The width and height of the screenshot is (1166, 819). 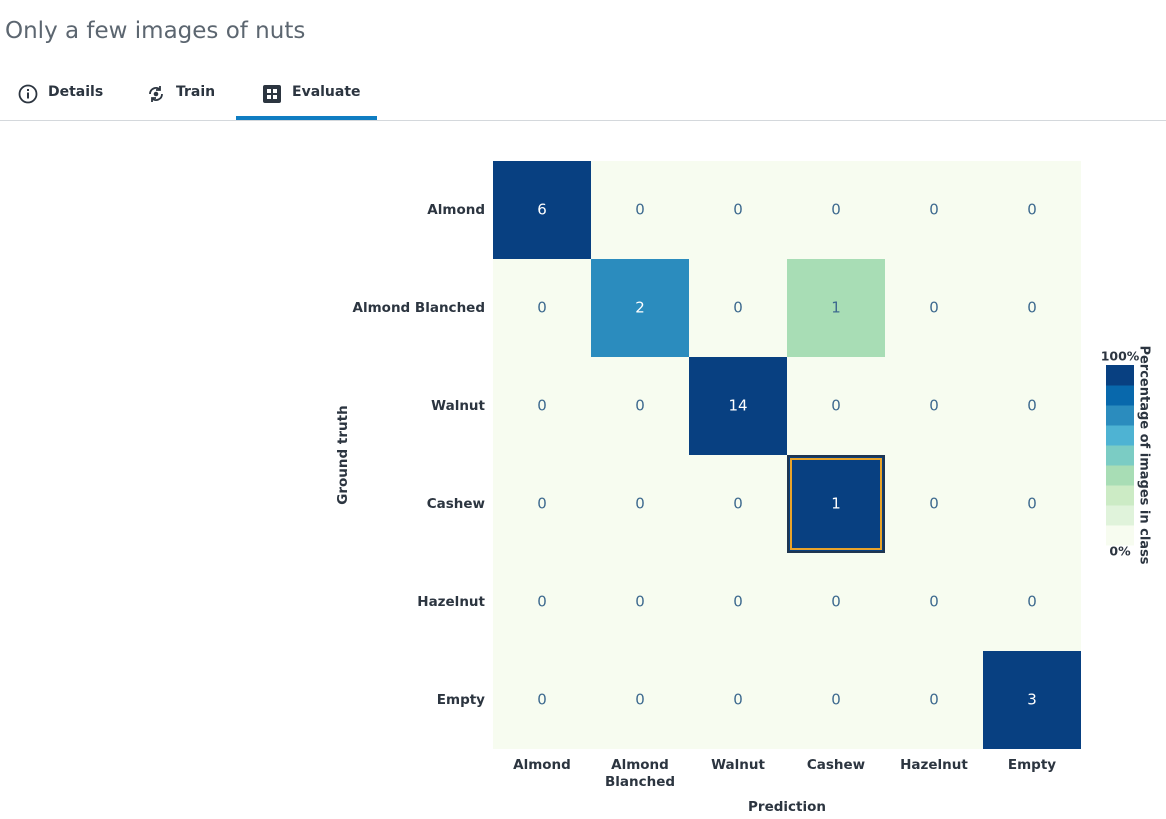 What do you see at coordinates (28, 94) in the screenshot?
I see `info-icon` at bounding box center [28, 94].